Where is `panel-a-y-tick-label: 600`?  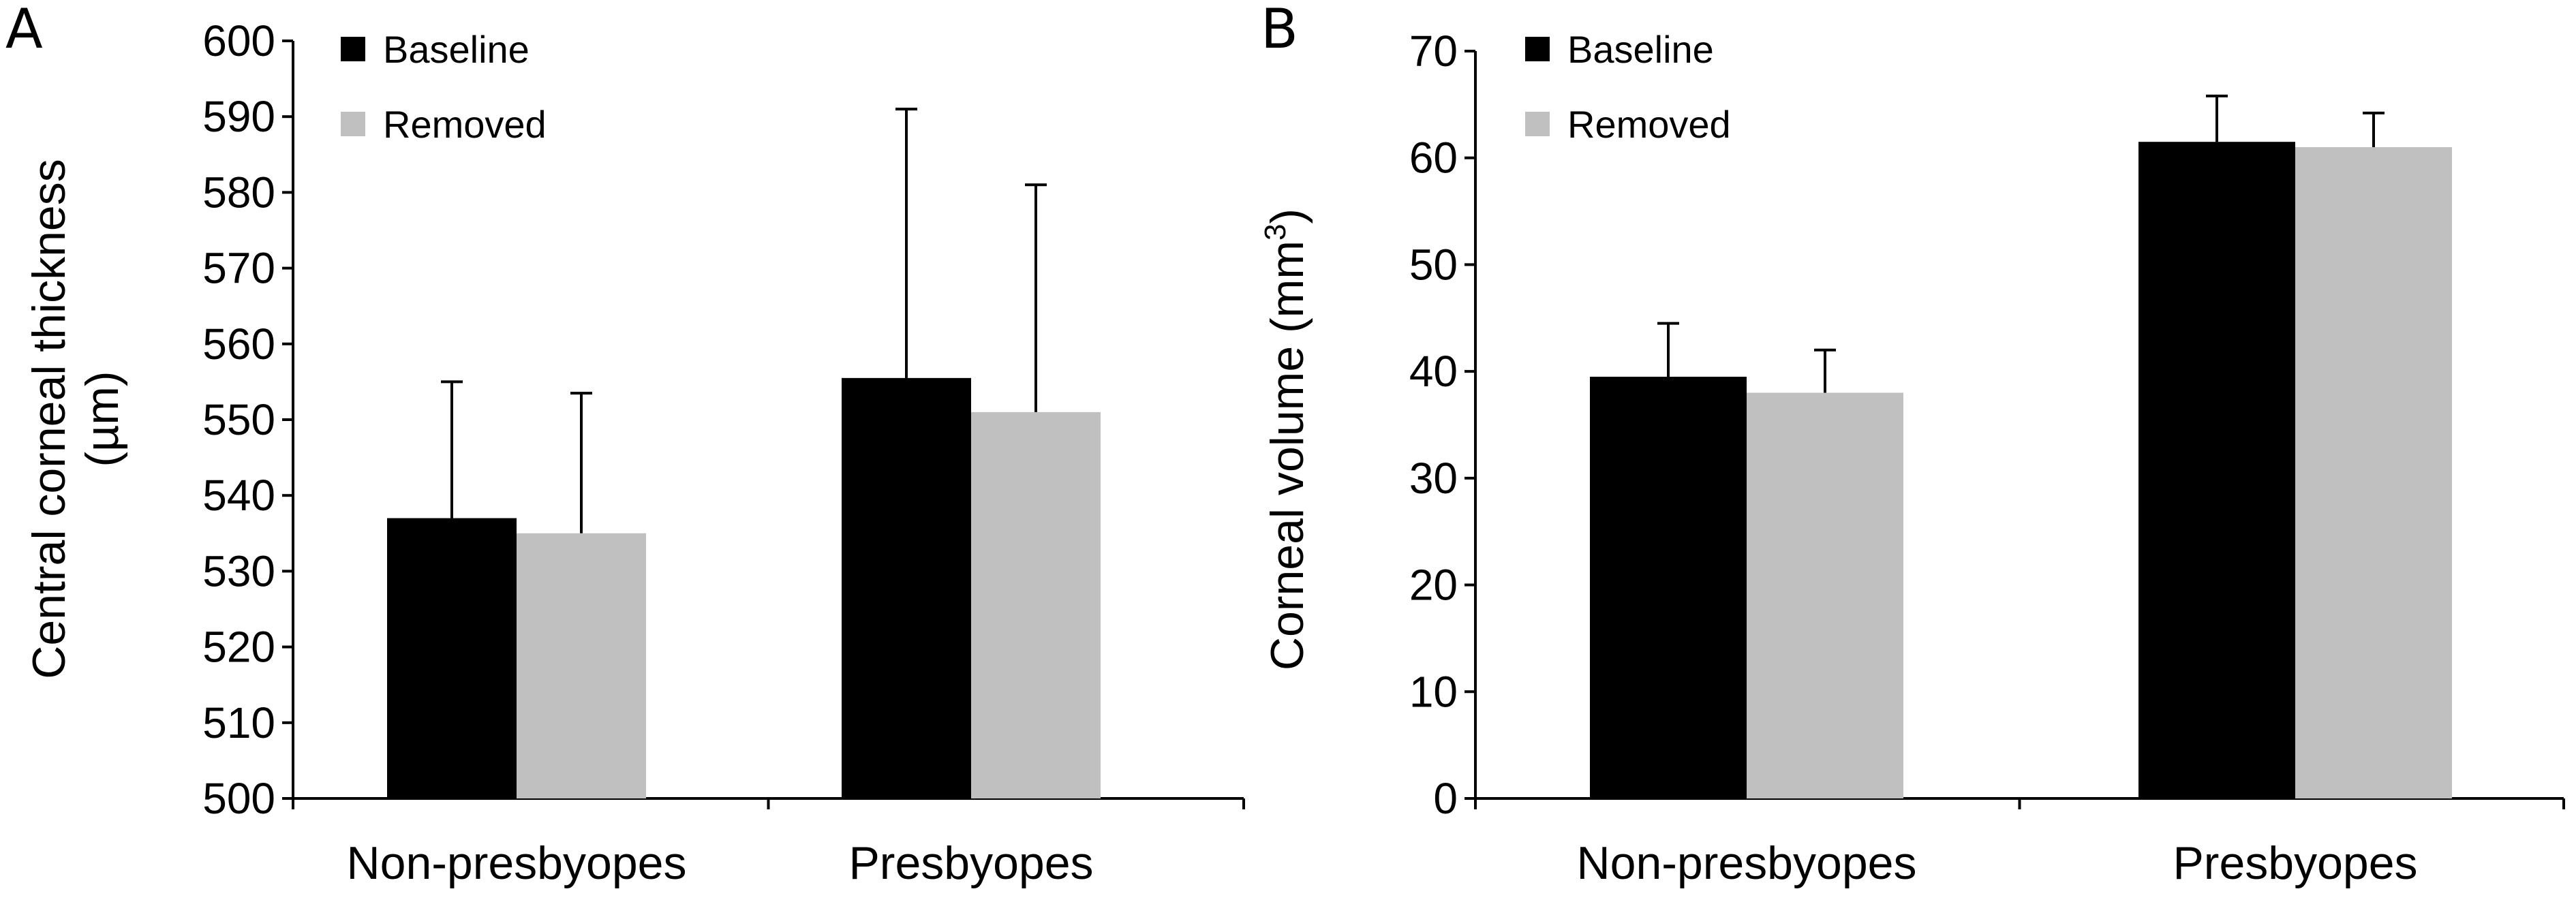 panel-a-y-tick-label: 600 is located at coordinates (239, 40).